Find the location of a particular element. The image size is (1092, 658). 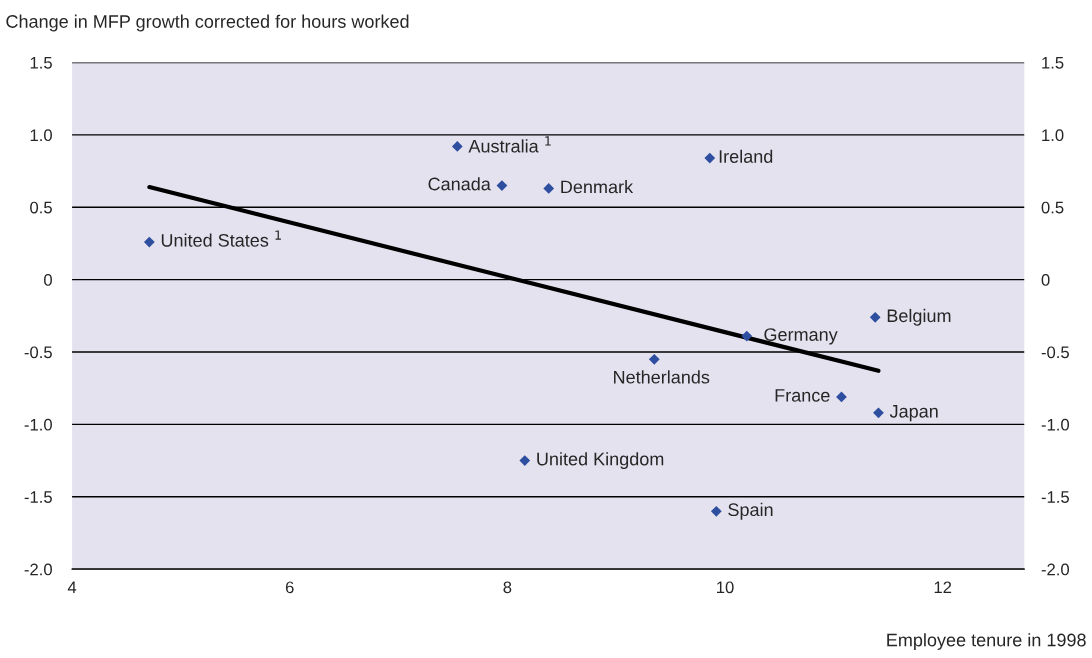

annotation: Spain is located at coordinates (750, 511).